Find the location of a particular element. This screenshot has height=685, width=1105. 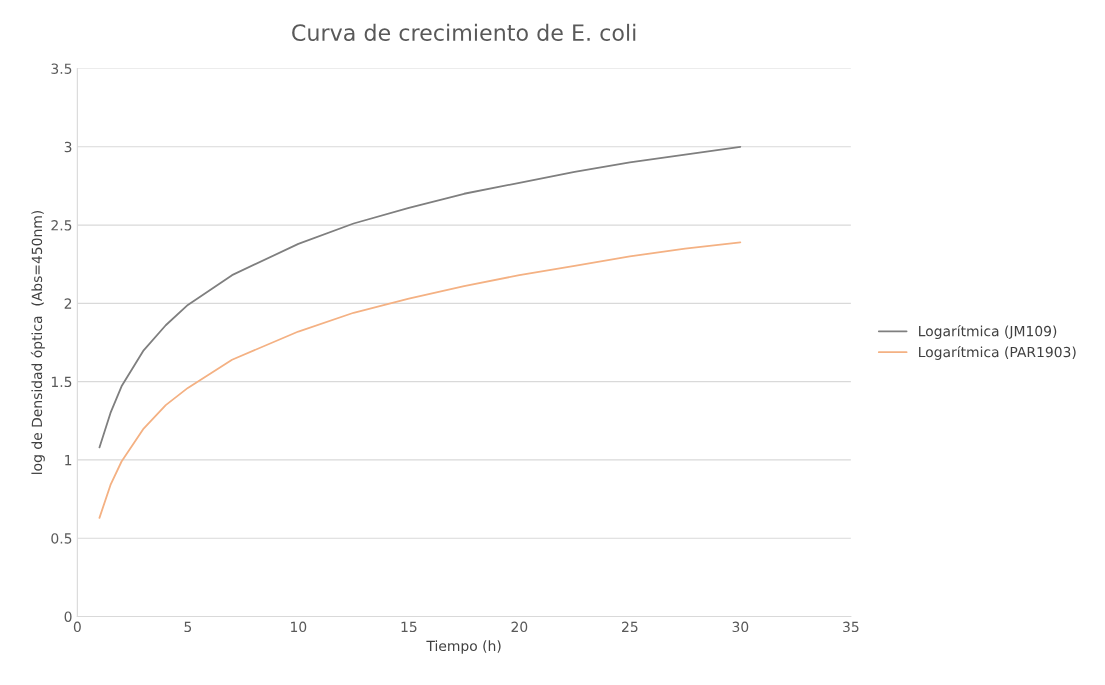

x-tick-label: 0 is located at coordinates (77, 627).